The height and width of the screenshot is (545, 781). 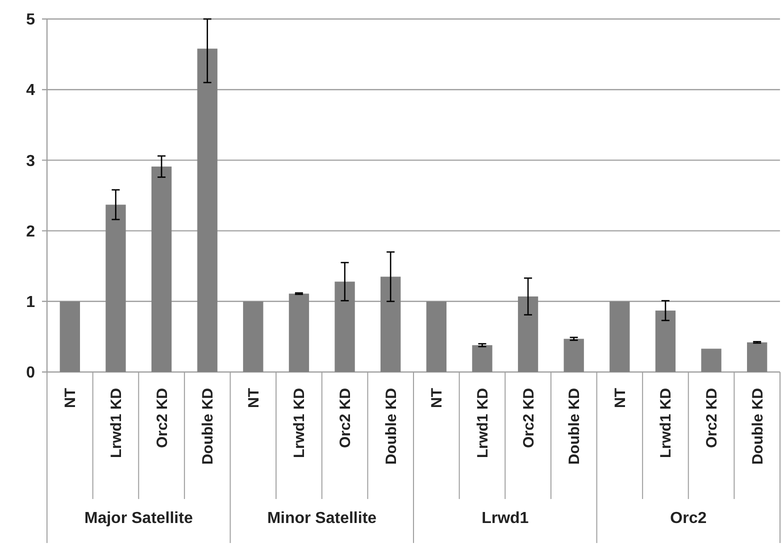 I want to click on y-tick-label: 3, so click(x=31, y=161).